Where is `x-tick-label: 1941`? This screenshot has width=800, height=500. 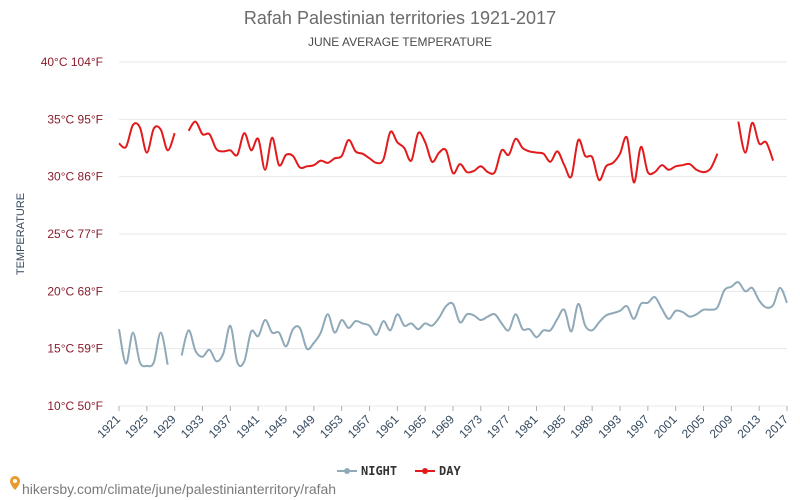
x-tick-label: 1941 is located at coordinates (248, 426).